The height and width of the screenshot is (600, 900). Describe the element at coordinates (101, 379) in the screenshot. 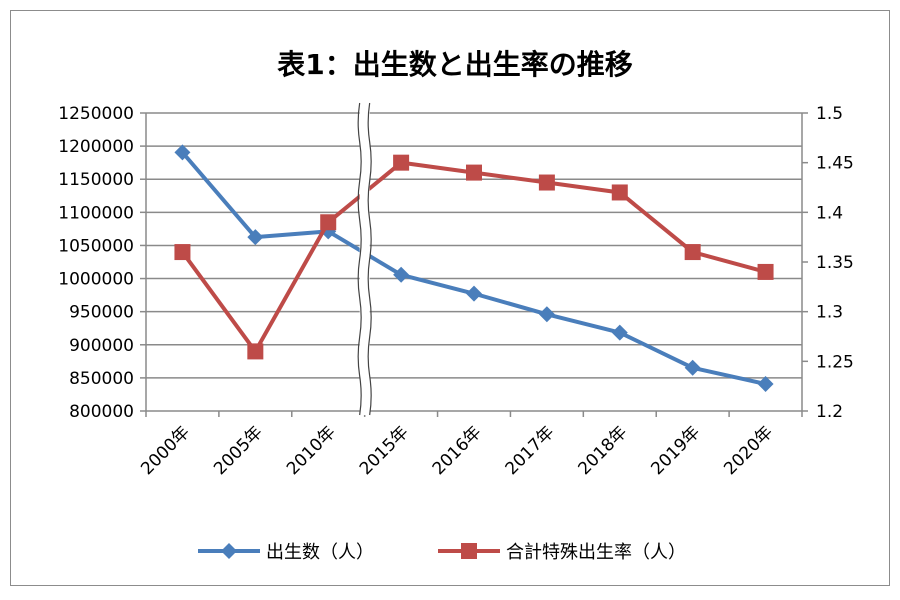

I see `y-left-tick-label: 850000` at that location.